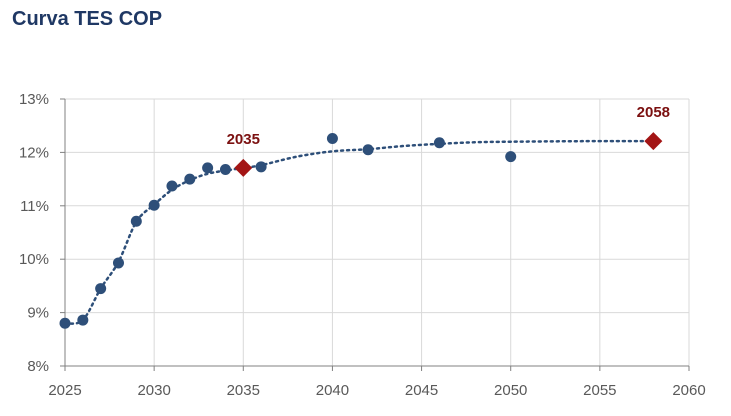 The image size is (731, 416). What do you see at coordinates (64, 390) in the screenshot?
I see `x-tick-label: 2025` at bounding box center [64, 390].